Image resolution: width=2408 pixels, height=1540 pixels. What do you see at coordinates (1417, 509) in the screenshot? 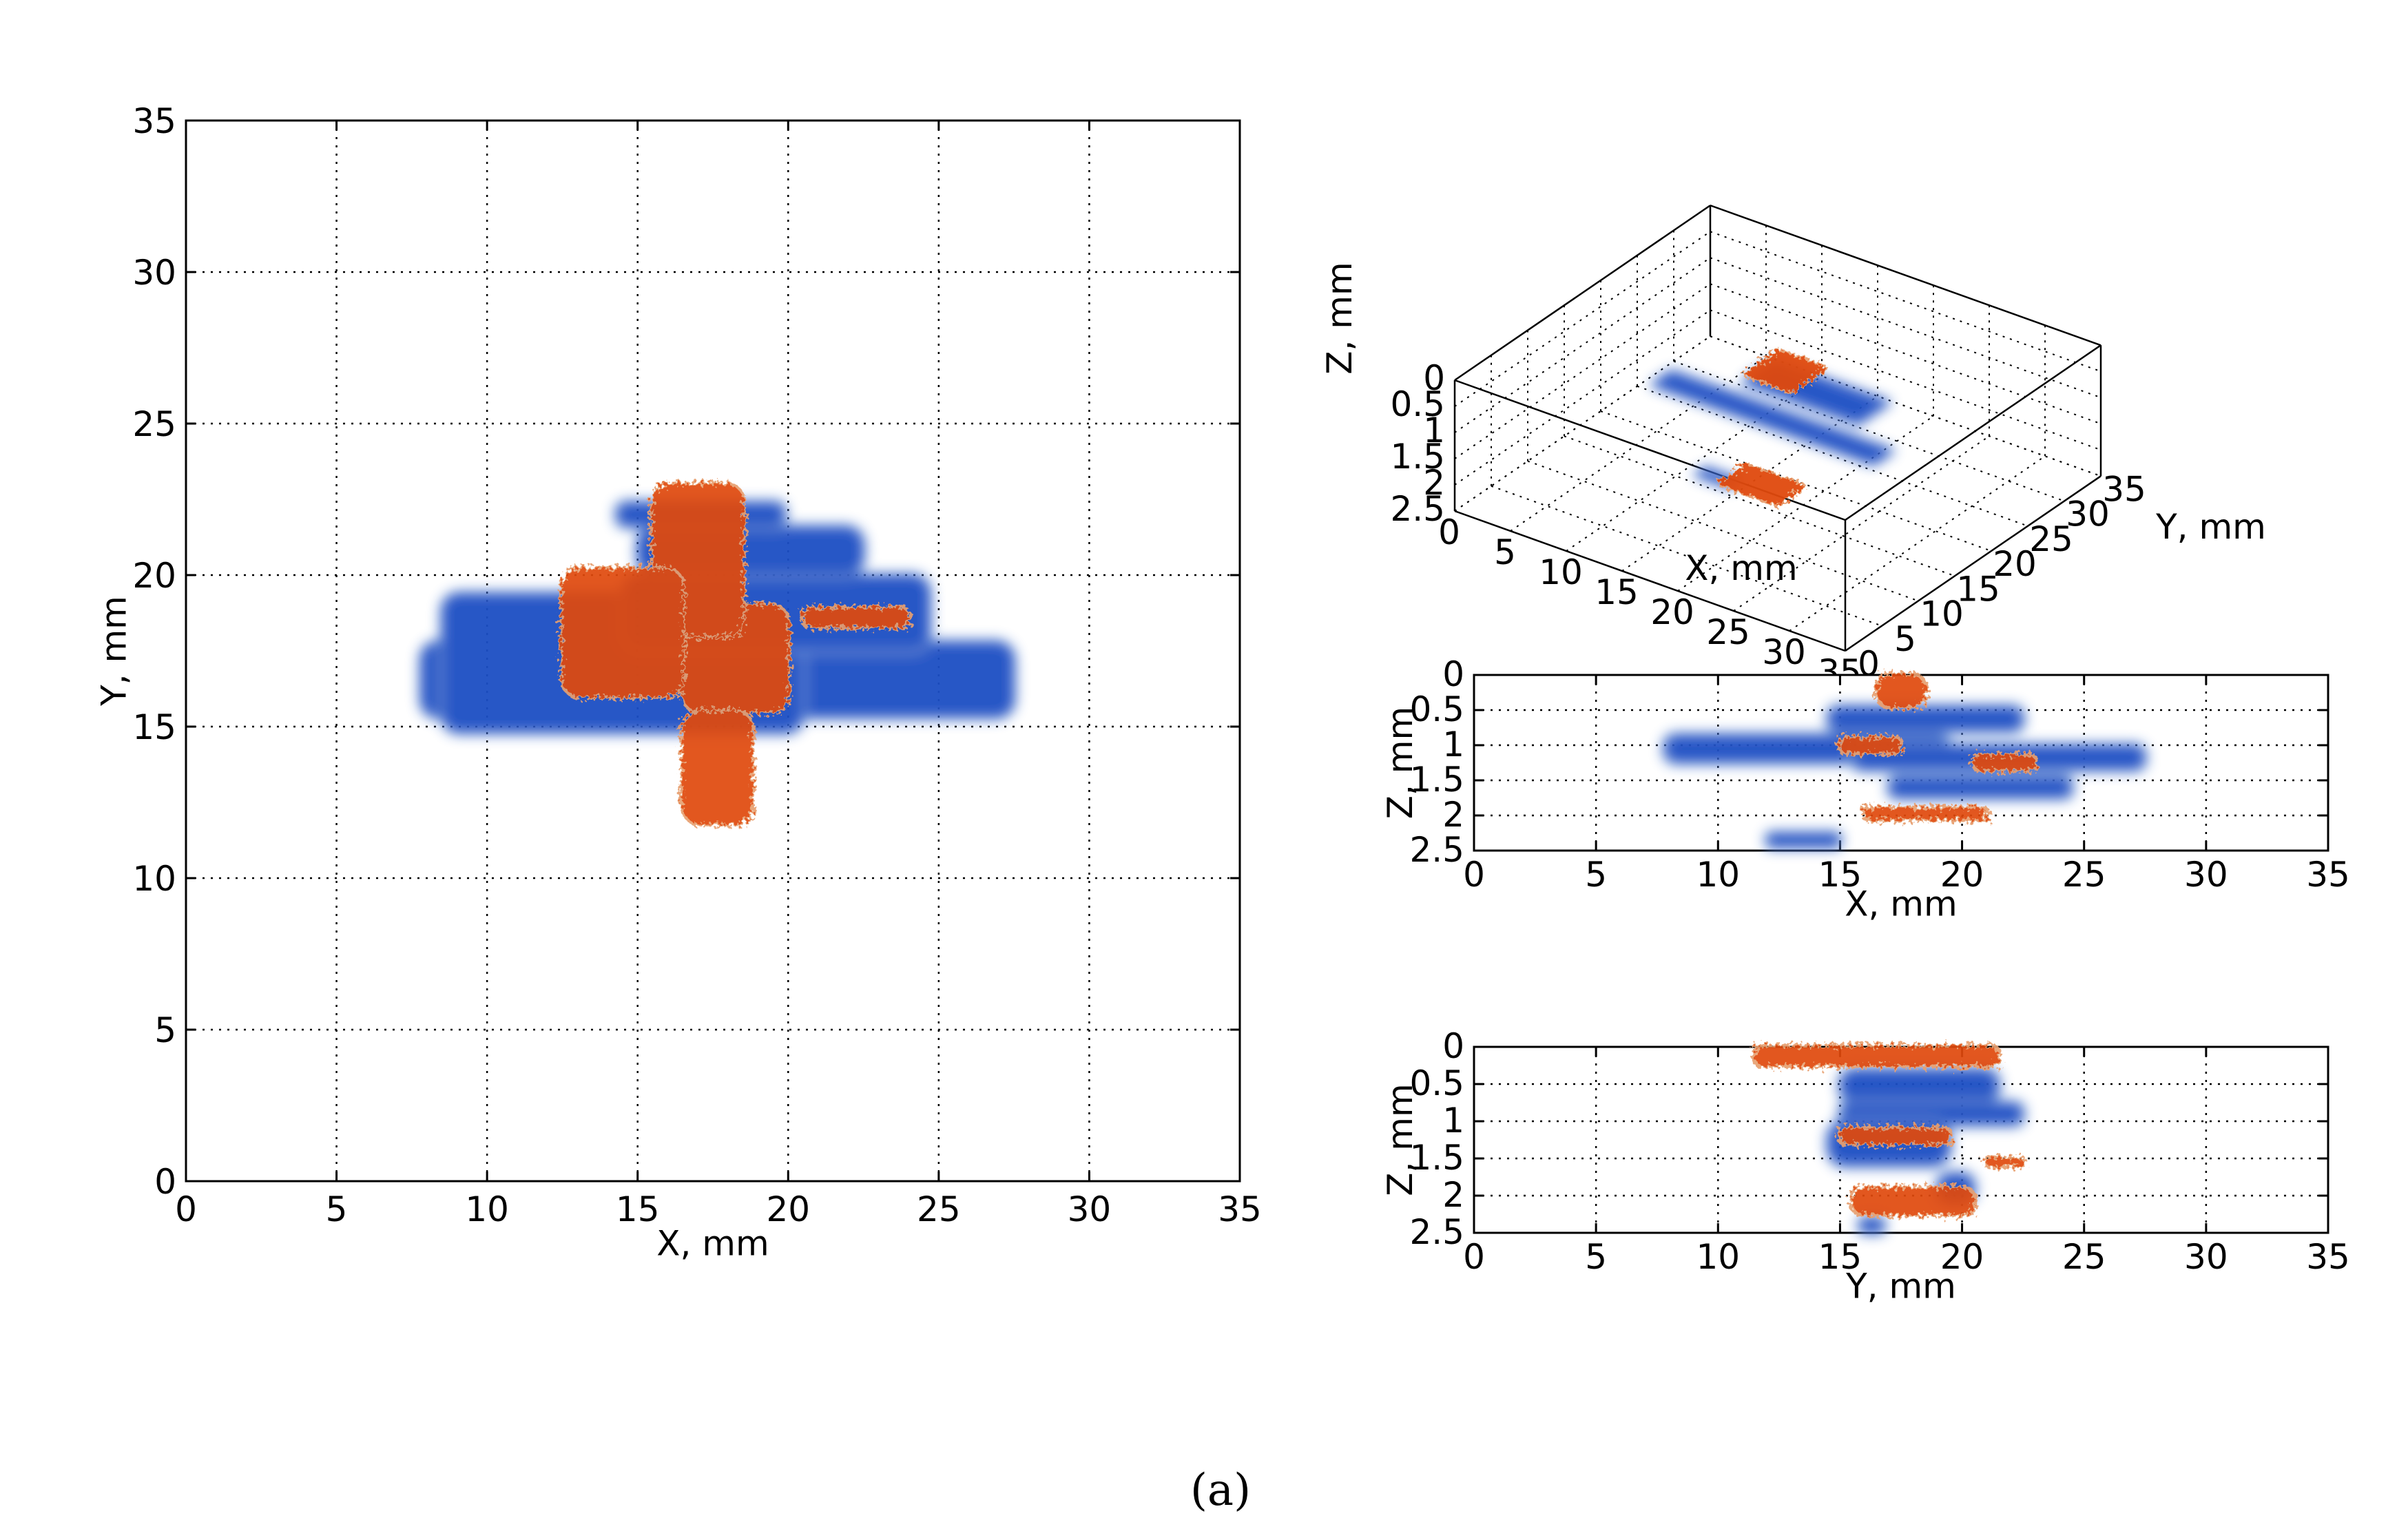
I see `z-tick-label: 2.5` at bounding box center [1417, 509].